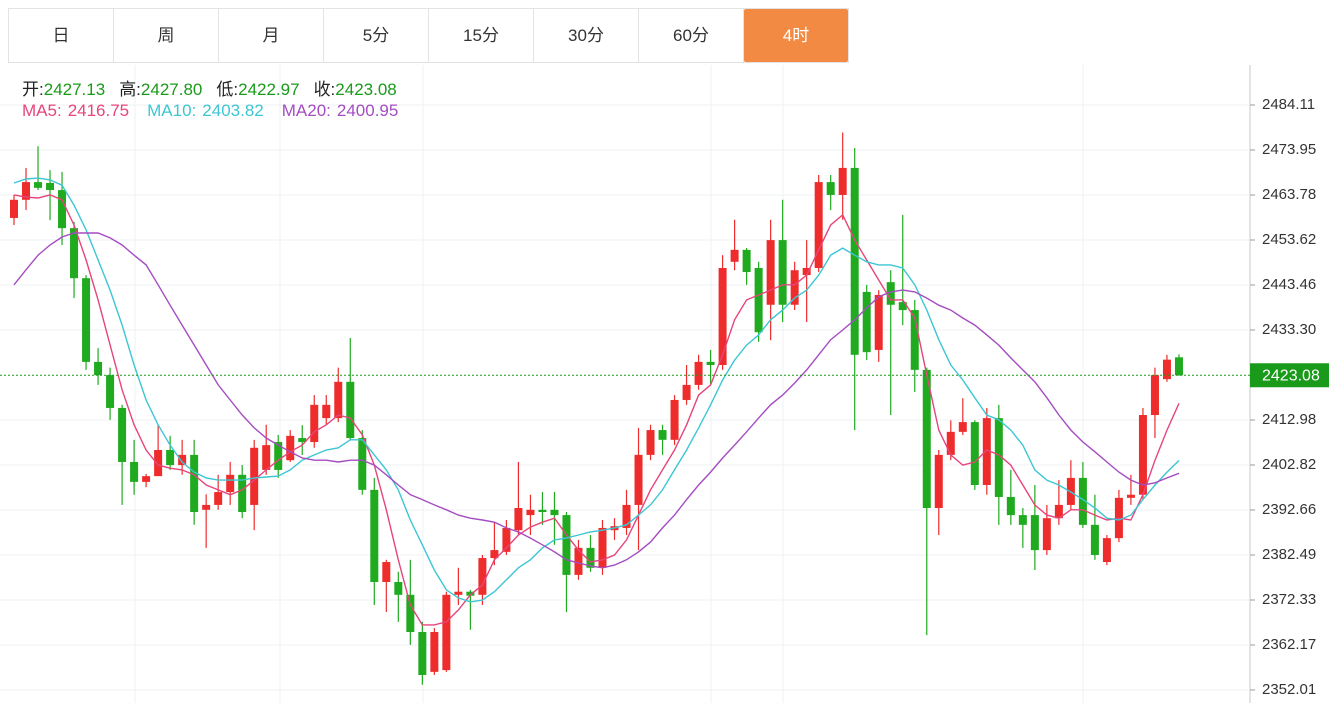 The height and width of the screenshot is (703, 1329). Describe the element at coordinates (796, 35) in the screenshot. I see `period-tab: 4时` at that location.